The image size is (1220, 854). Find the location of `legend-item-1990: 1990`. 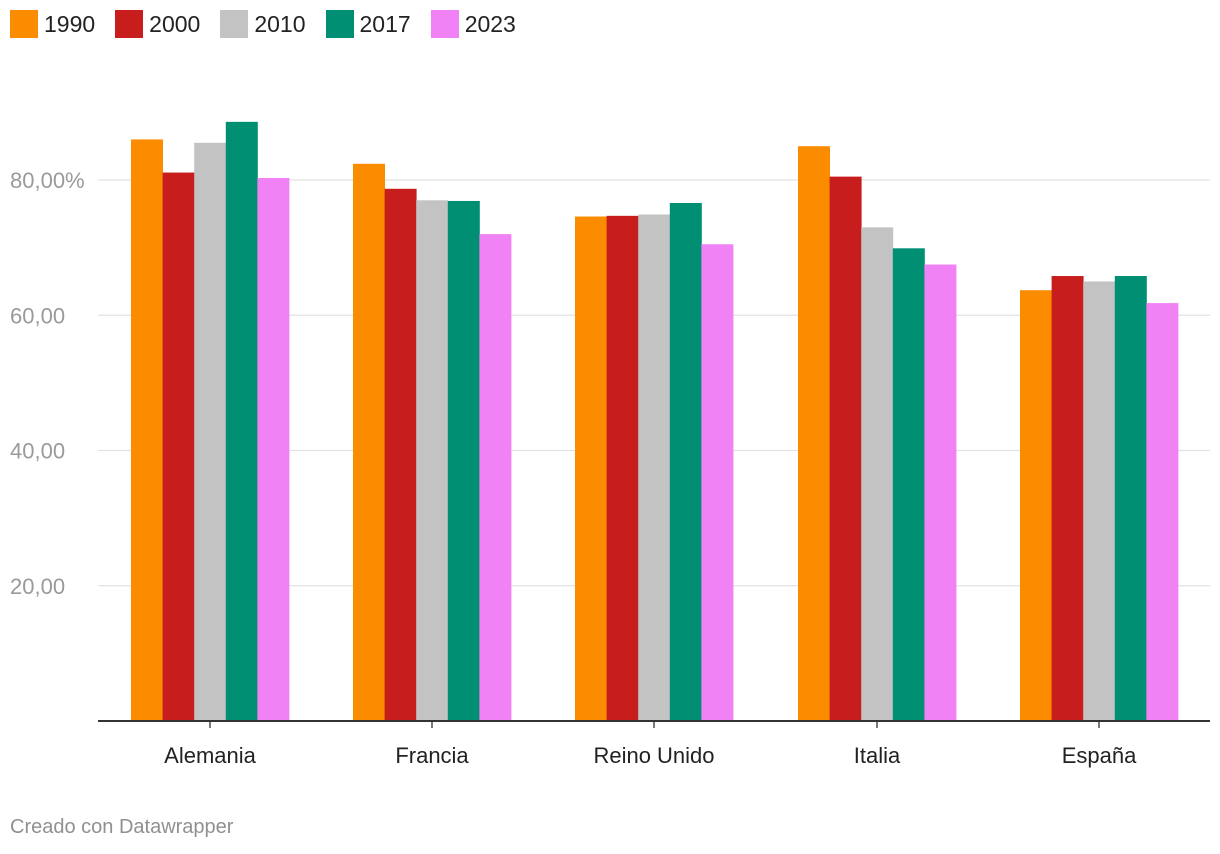

legend-item-1990: 1990 is located at coordinates (52, 24).